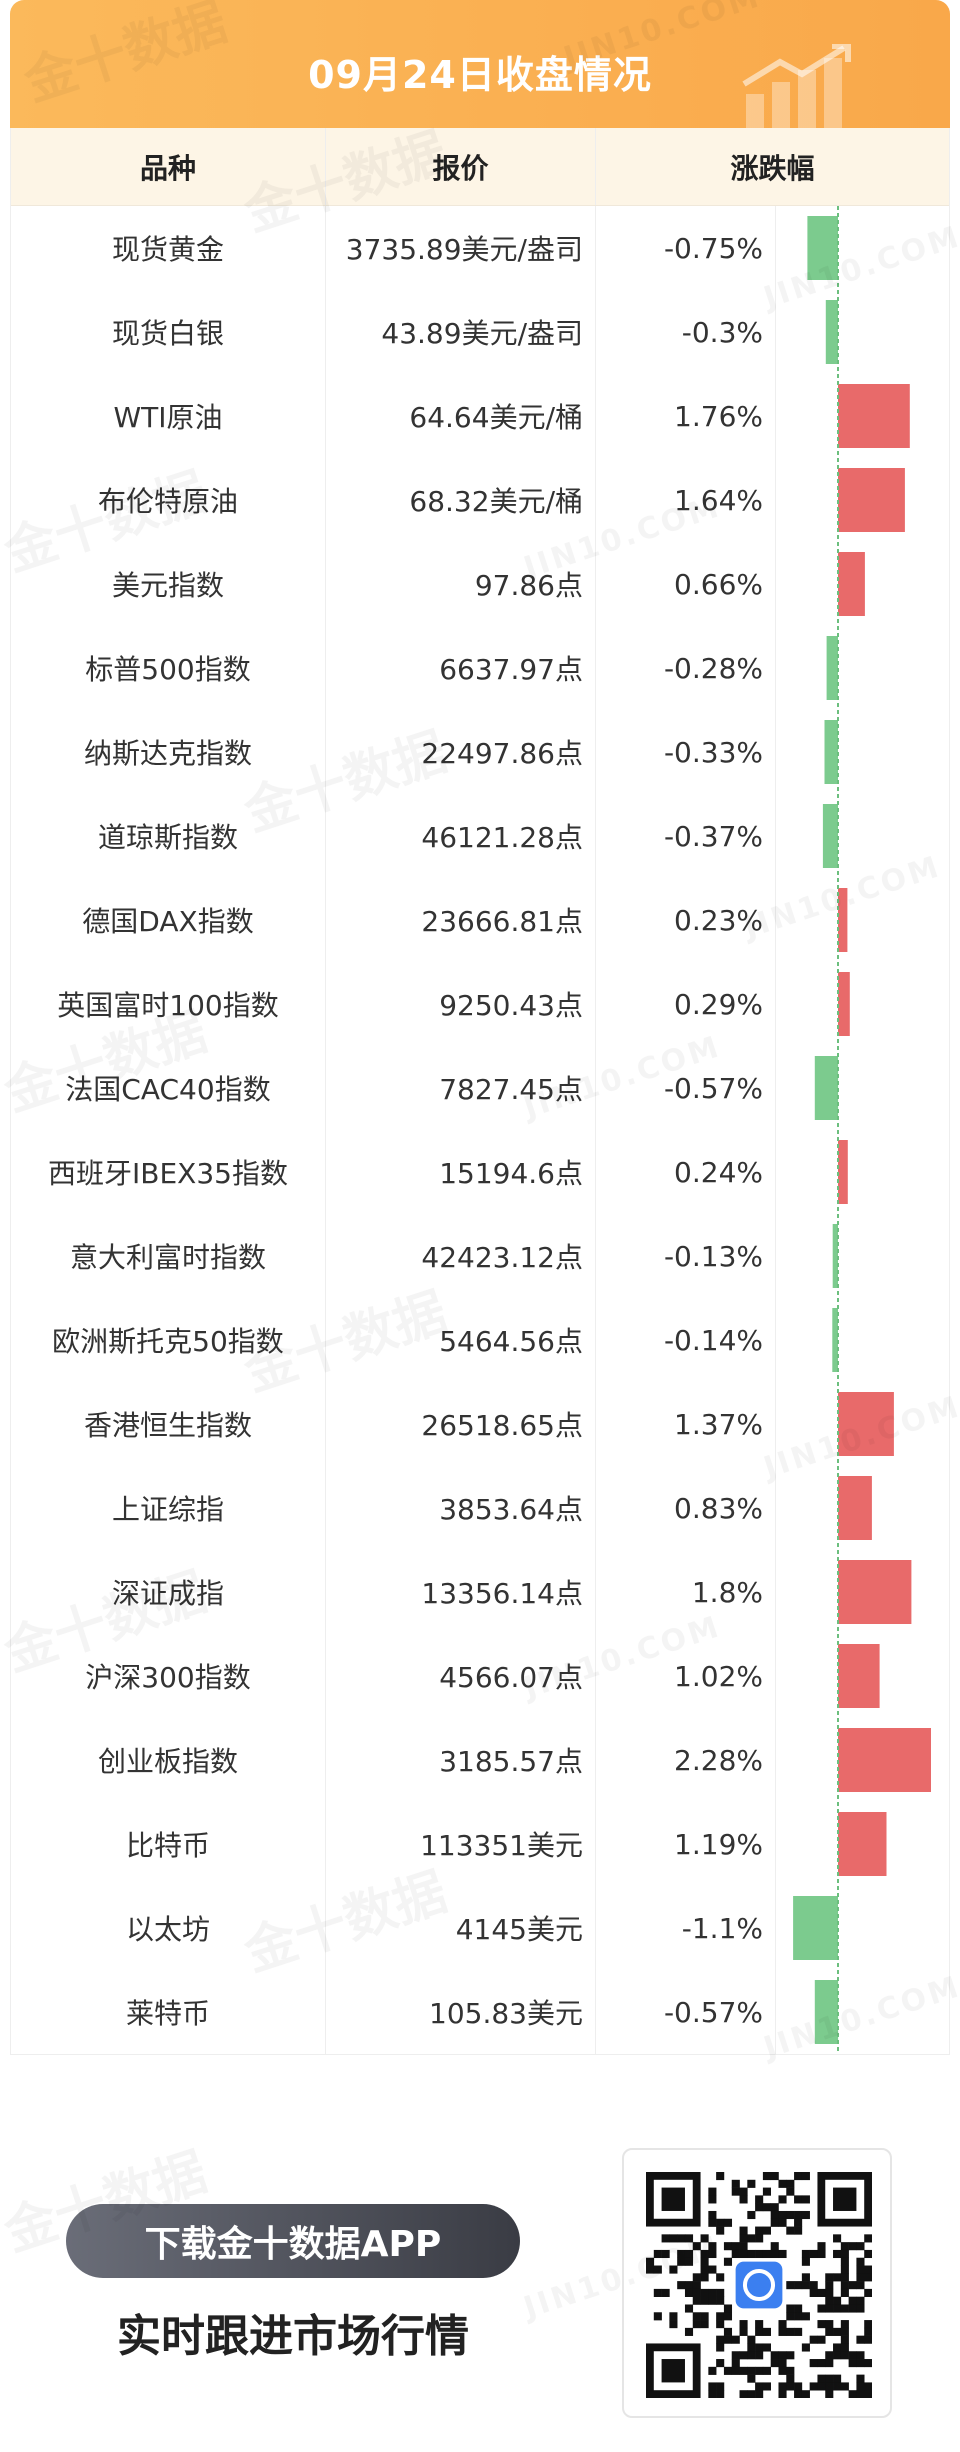  Describe the element at coordinates (461, 1844) in the screenshot. I see `instrument-price: 113351美元` at that location.